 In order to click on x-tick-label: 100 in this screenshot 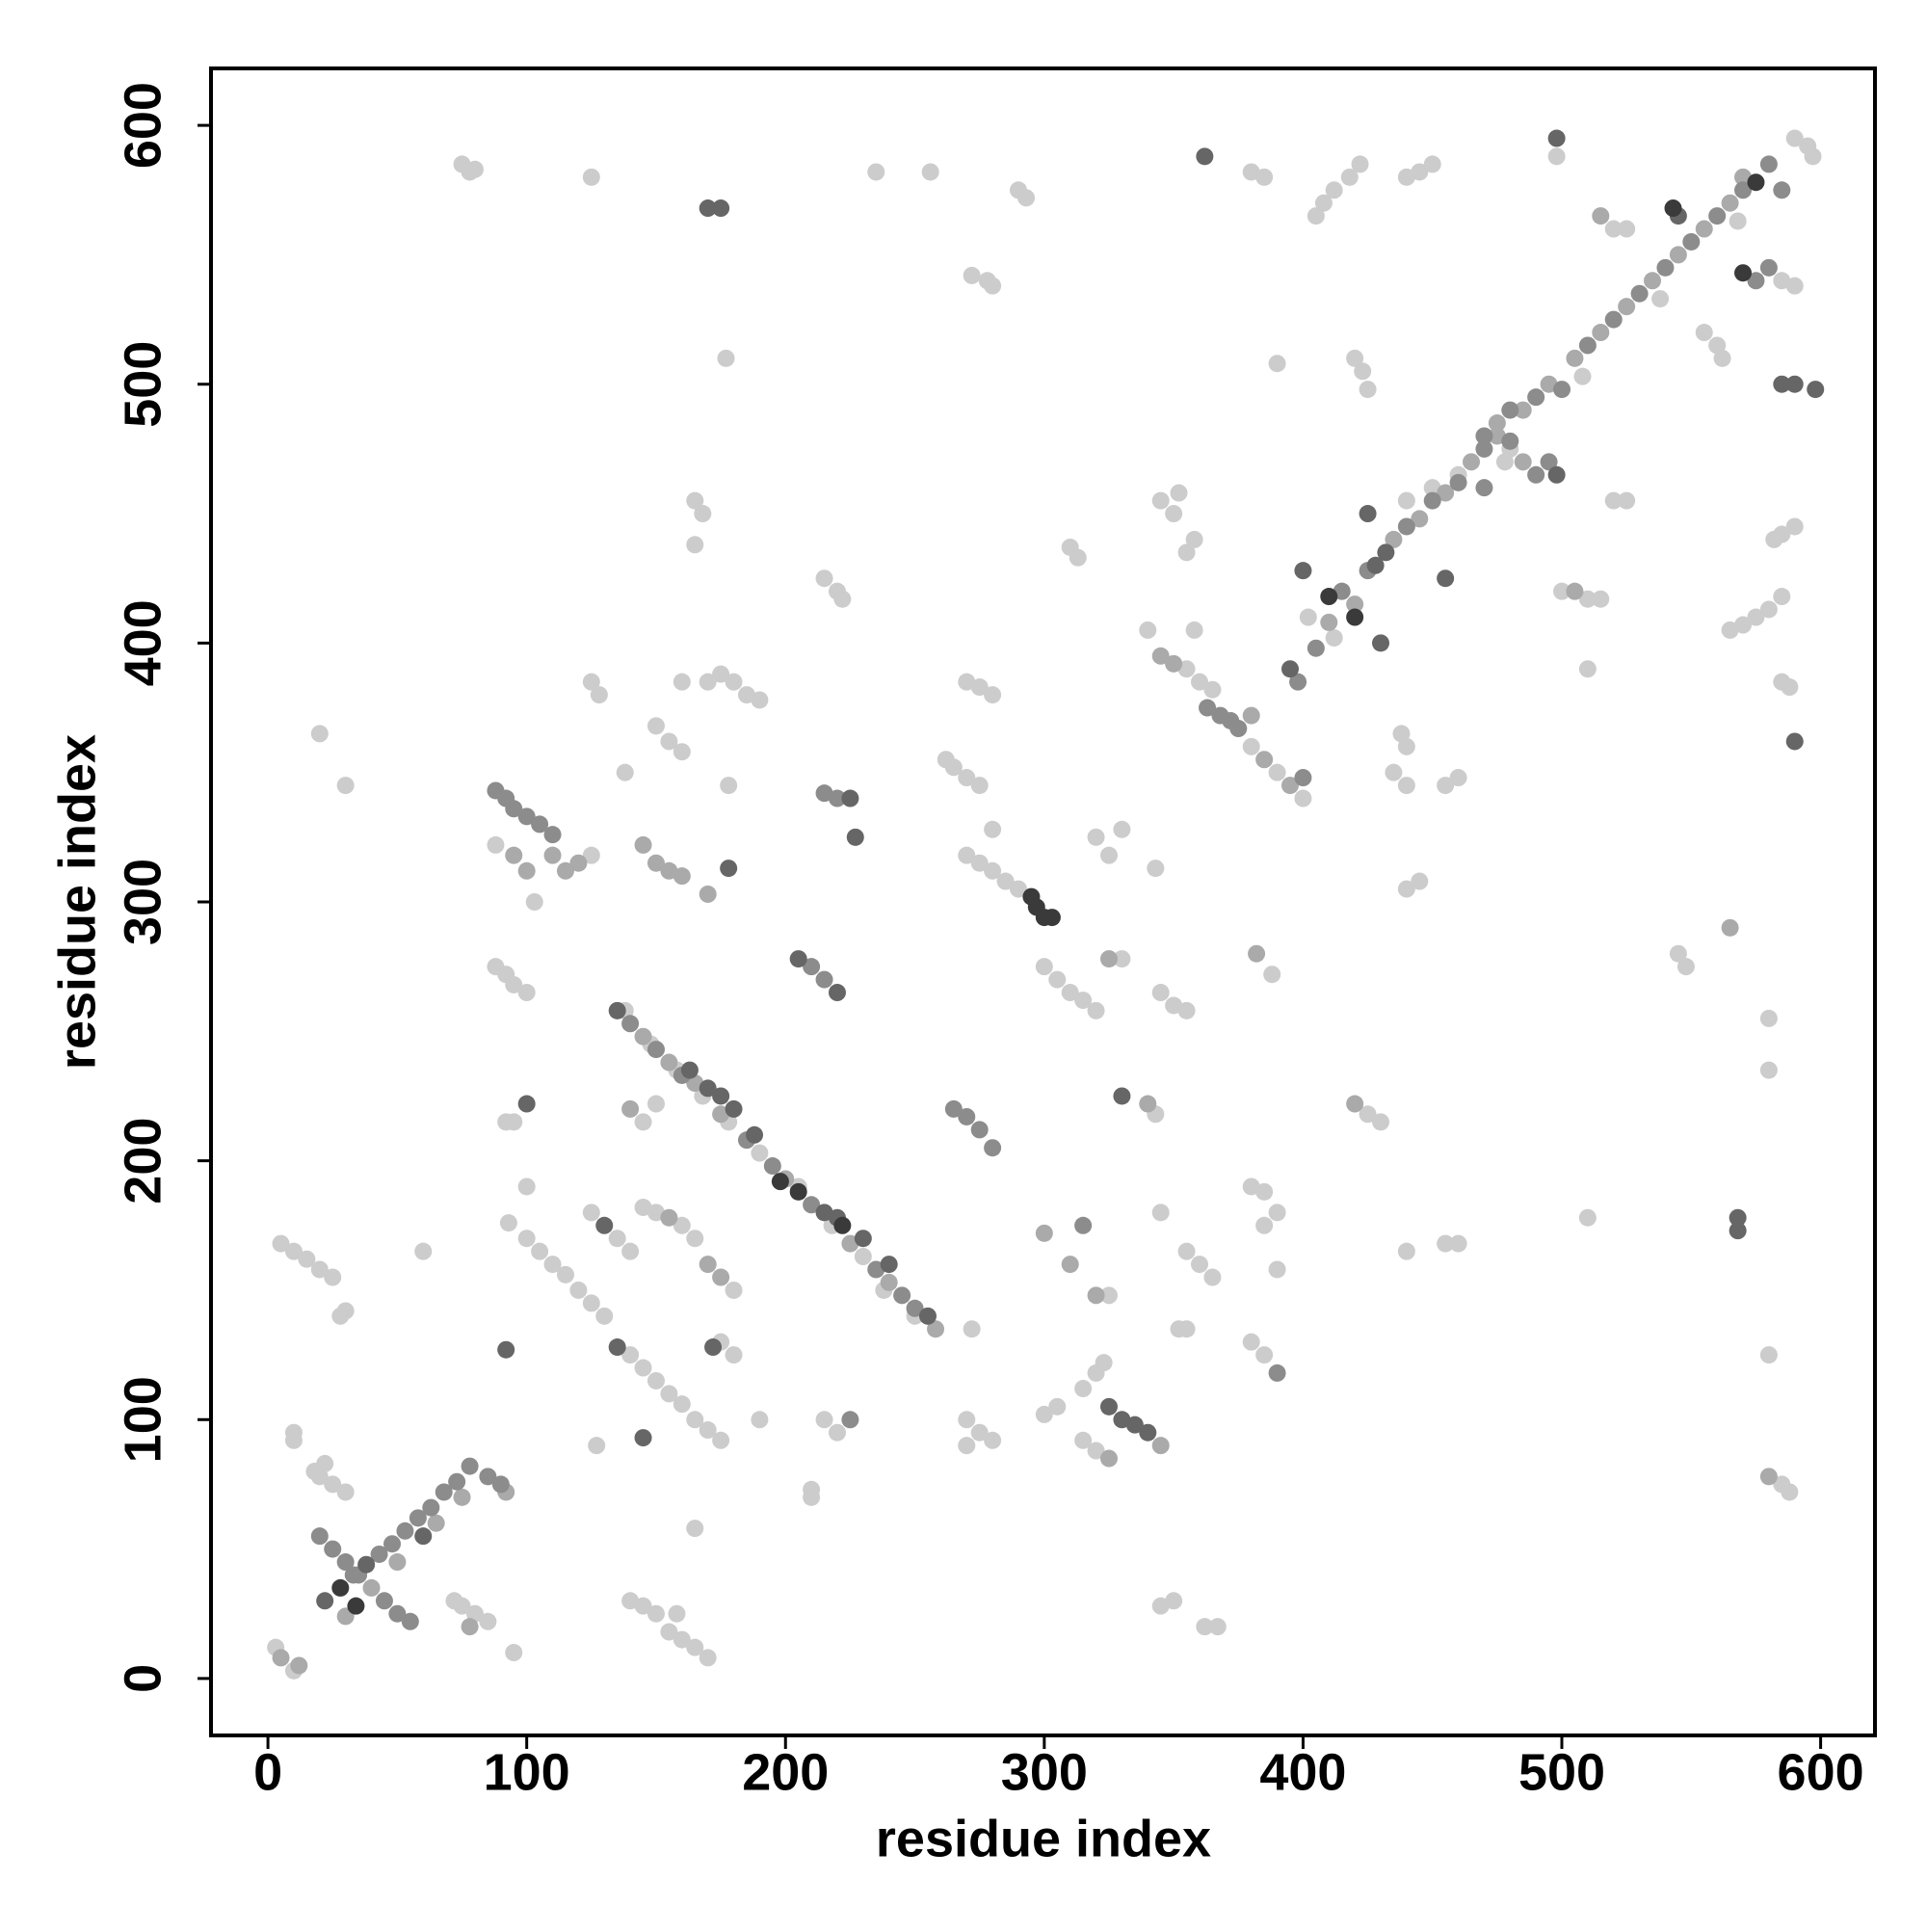, I will do `click(527, 1772)`.